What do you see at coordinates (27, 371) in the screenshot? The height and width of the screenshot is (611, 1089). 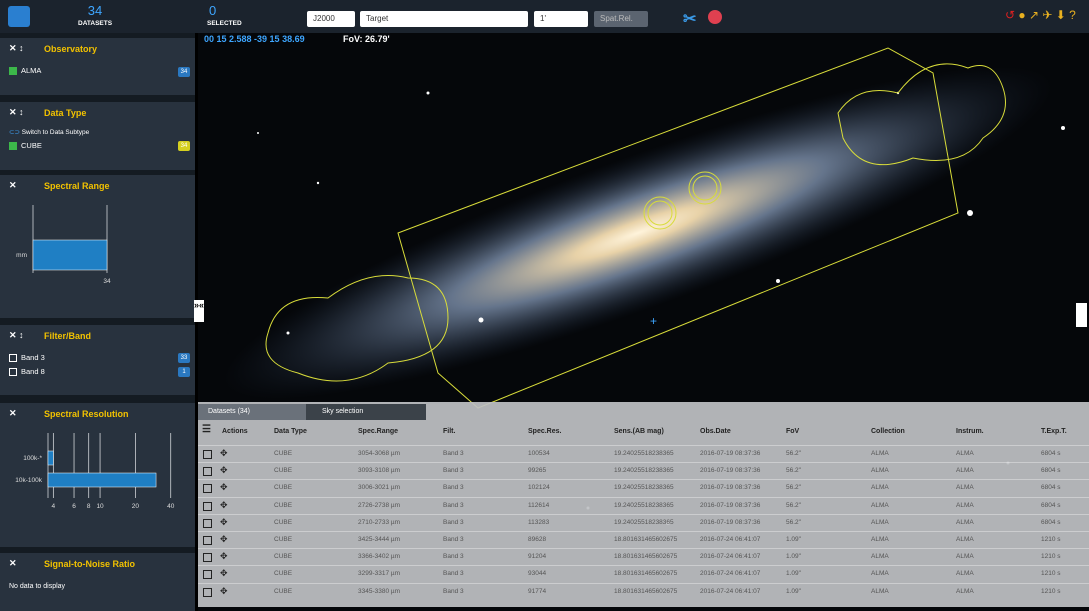 I see `filter-item: Band 8` at bounding box center [27, 371].